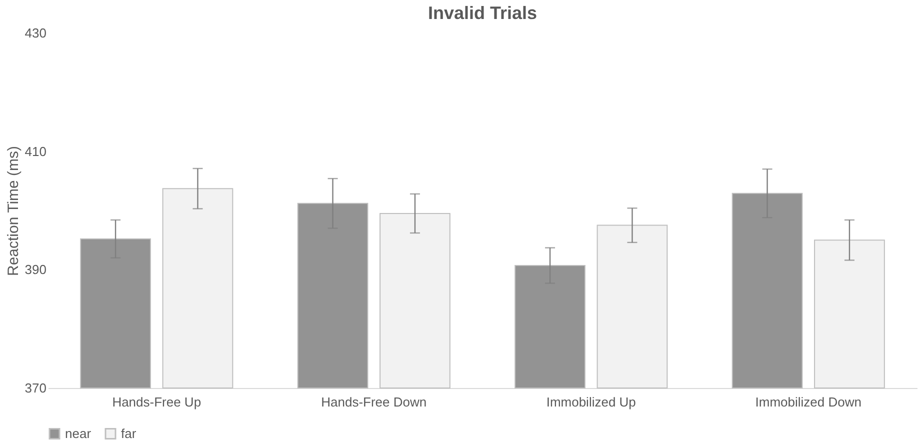 The image size is (922, 447). I want to click on y-axis-title: Reaction Time (ms), so click(13, 211).